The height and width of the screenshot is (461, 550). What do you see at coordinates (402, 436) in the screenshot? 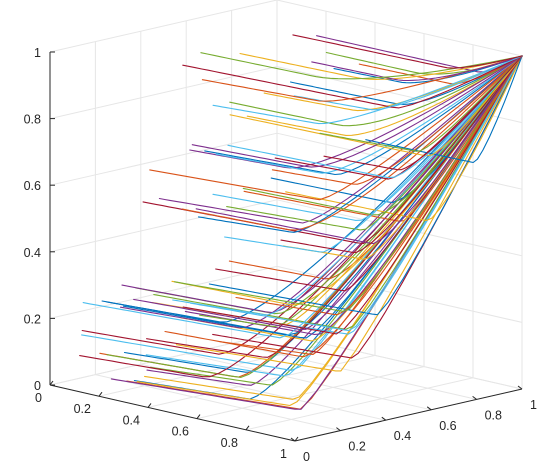
I see `y-tick-label: 0.4` at bounding box center [402, 436].